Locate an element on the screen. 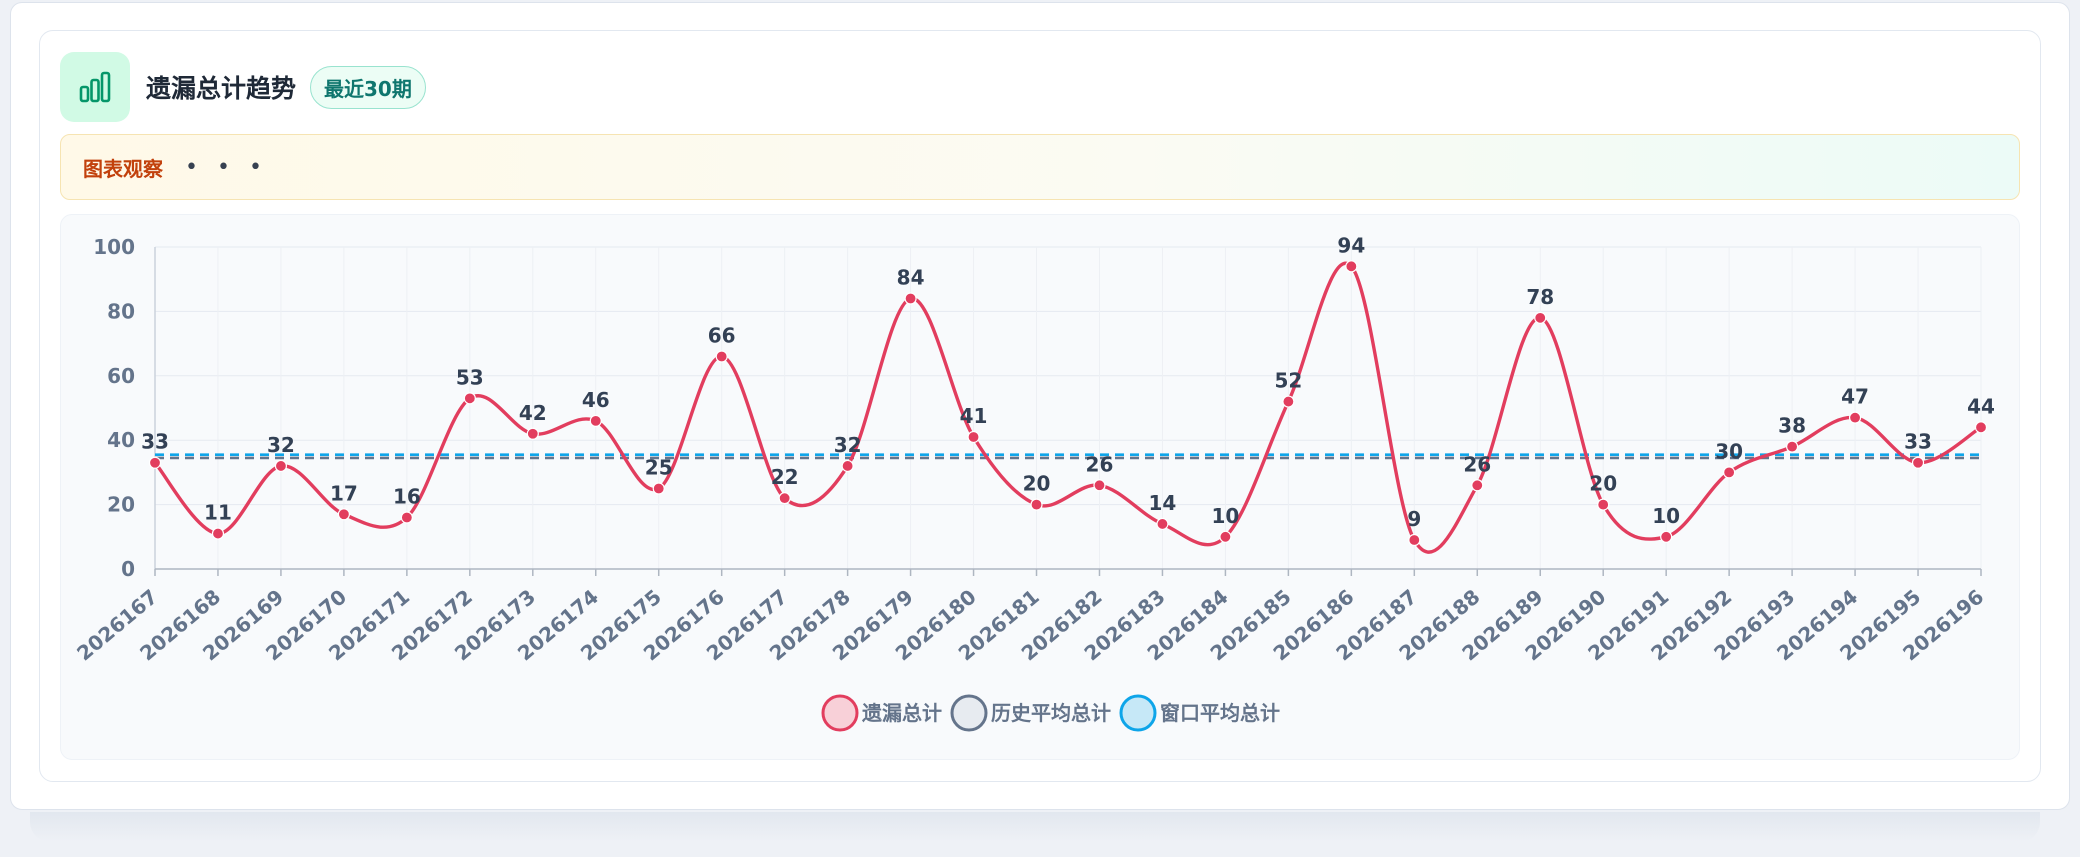 The image size is (2080, 857). y-tick-label: 60 is located at coordinates (121, 376).